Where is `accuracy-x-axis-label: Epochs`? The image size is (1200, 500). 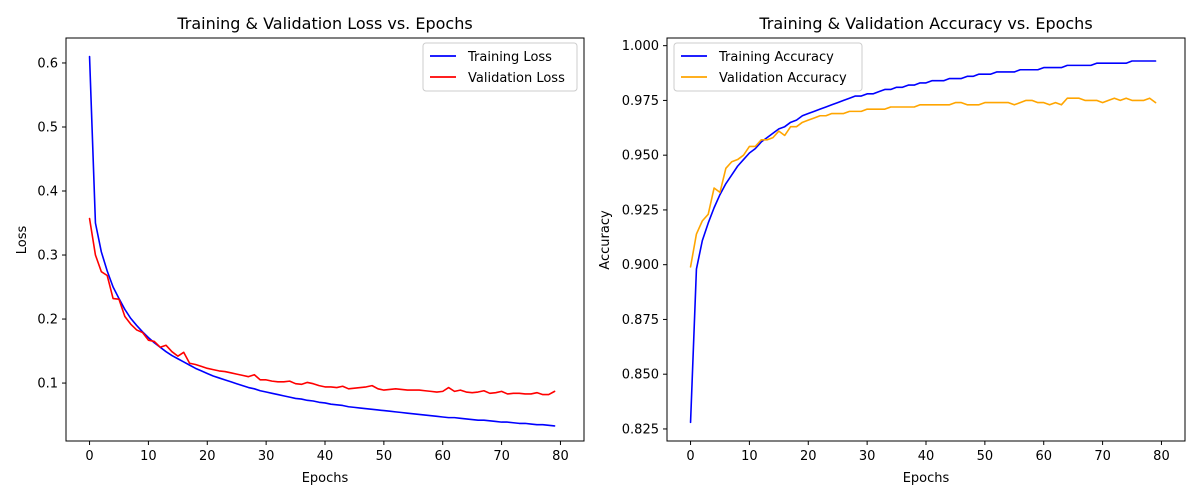
accuracy-x-axis-label: Epochs is located at coordinates (926, 478).